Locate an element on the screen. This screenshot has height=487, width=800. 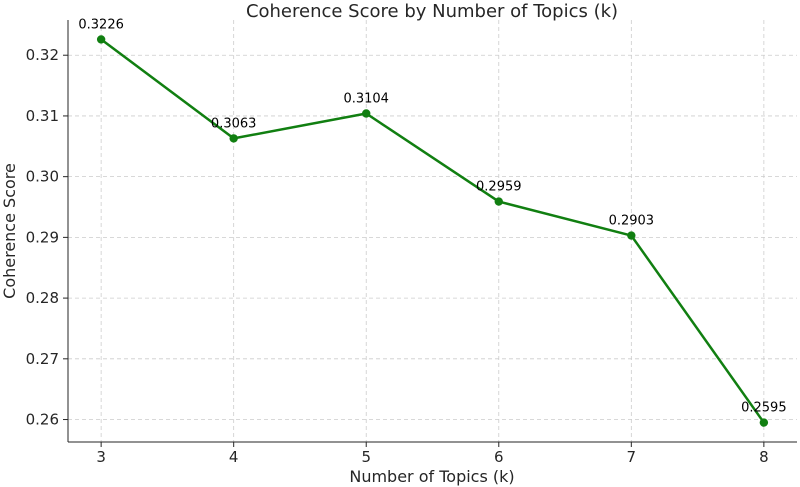
y-axis-label: Coherence Score is located at coordinates (9, 231).